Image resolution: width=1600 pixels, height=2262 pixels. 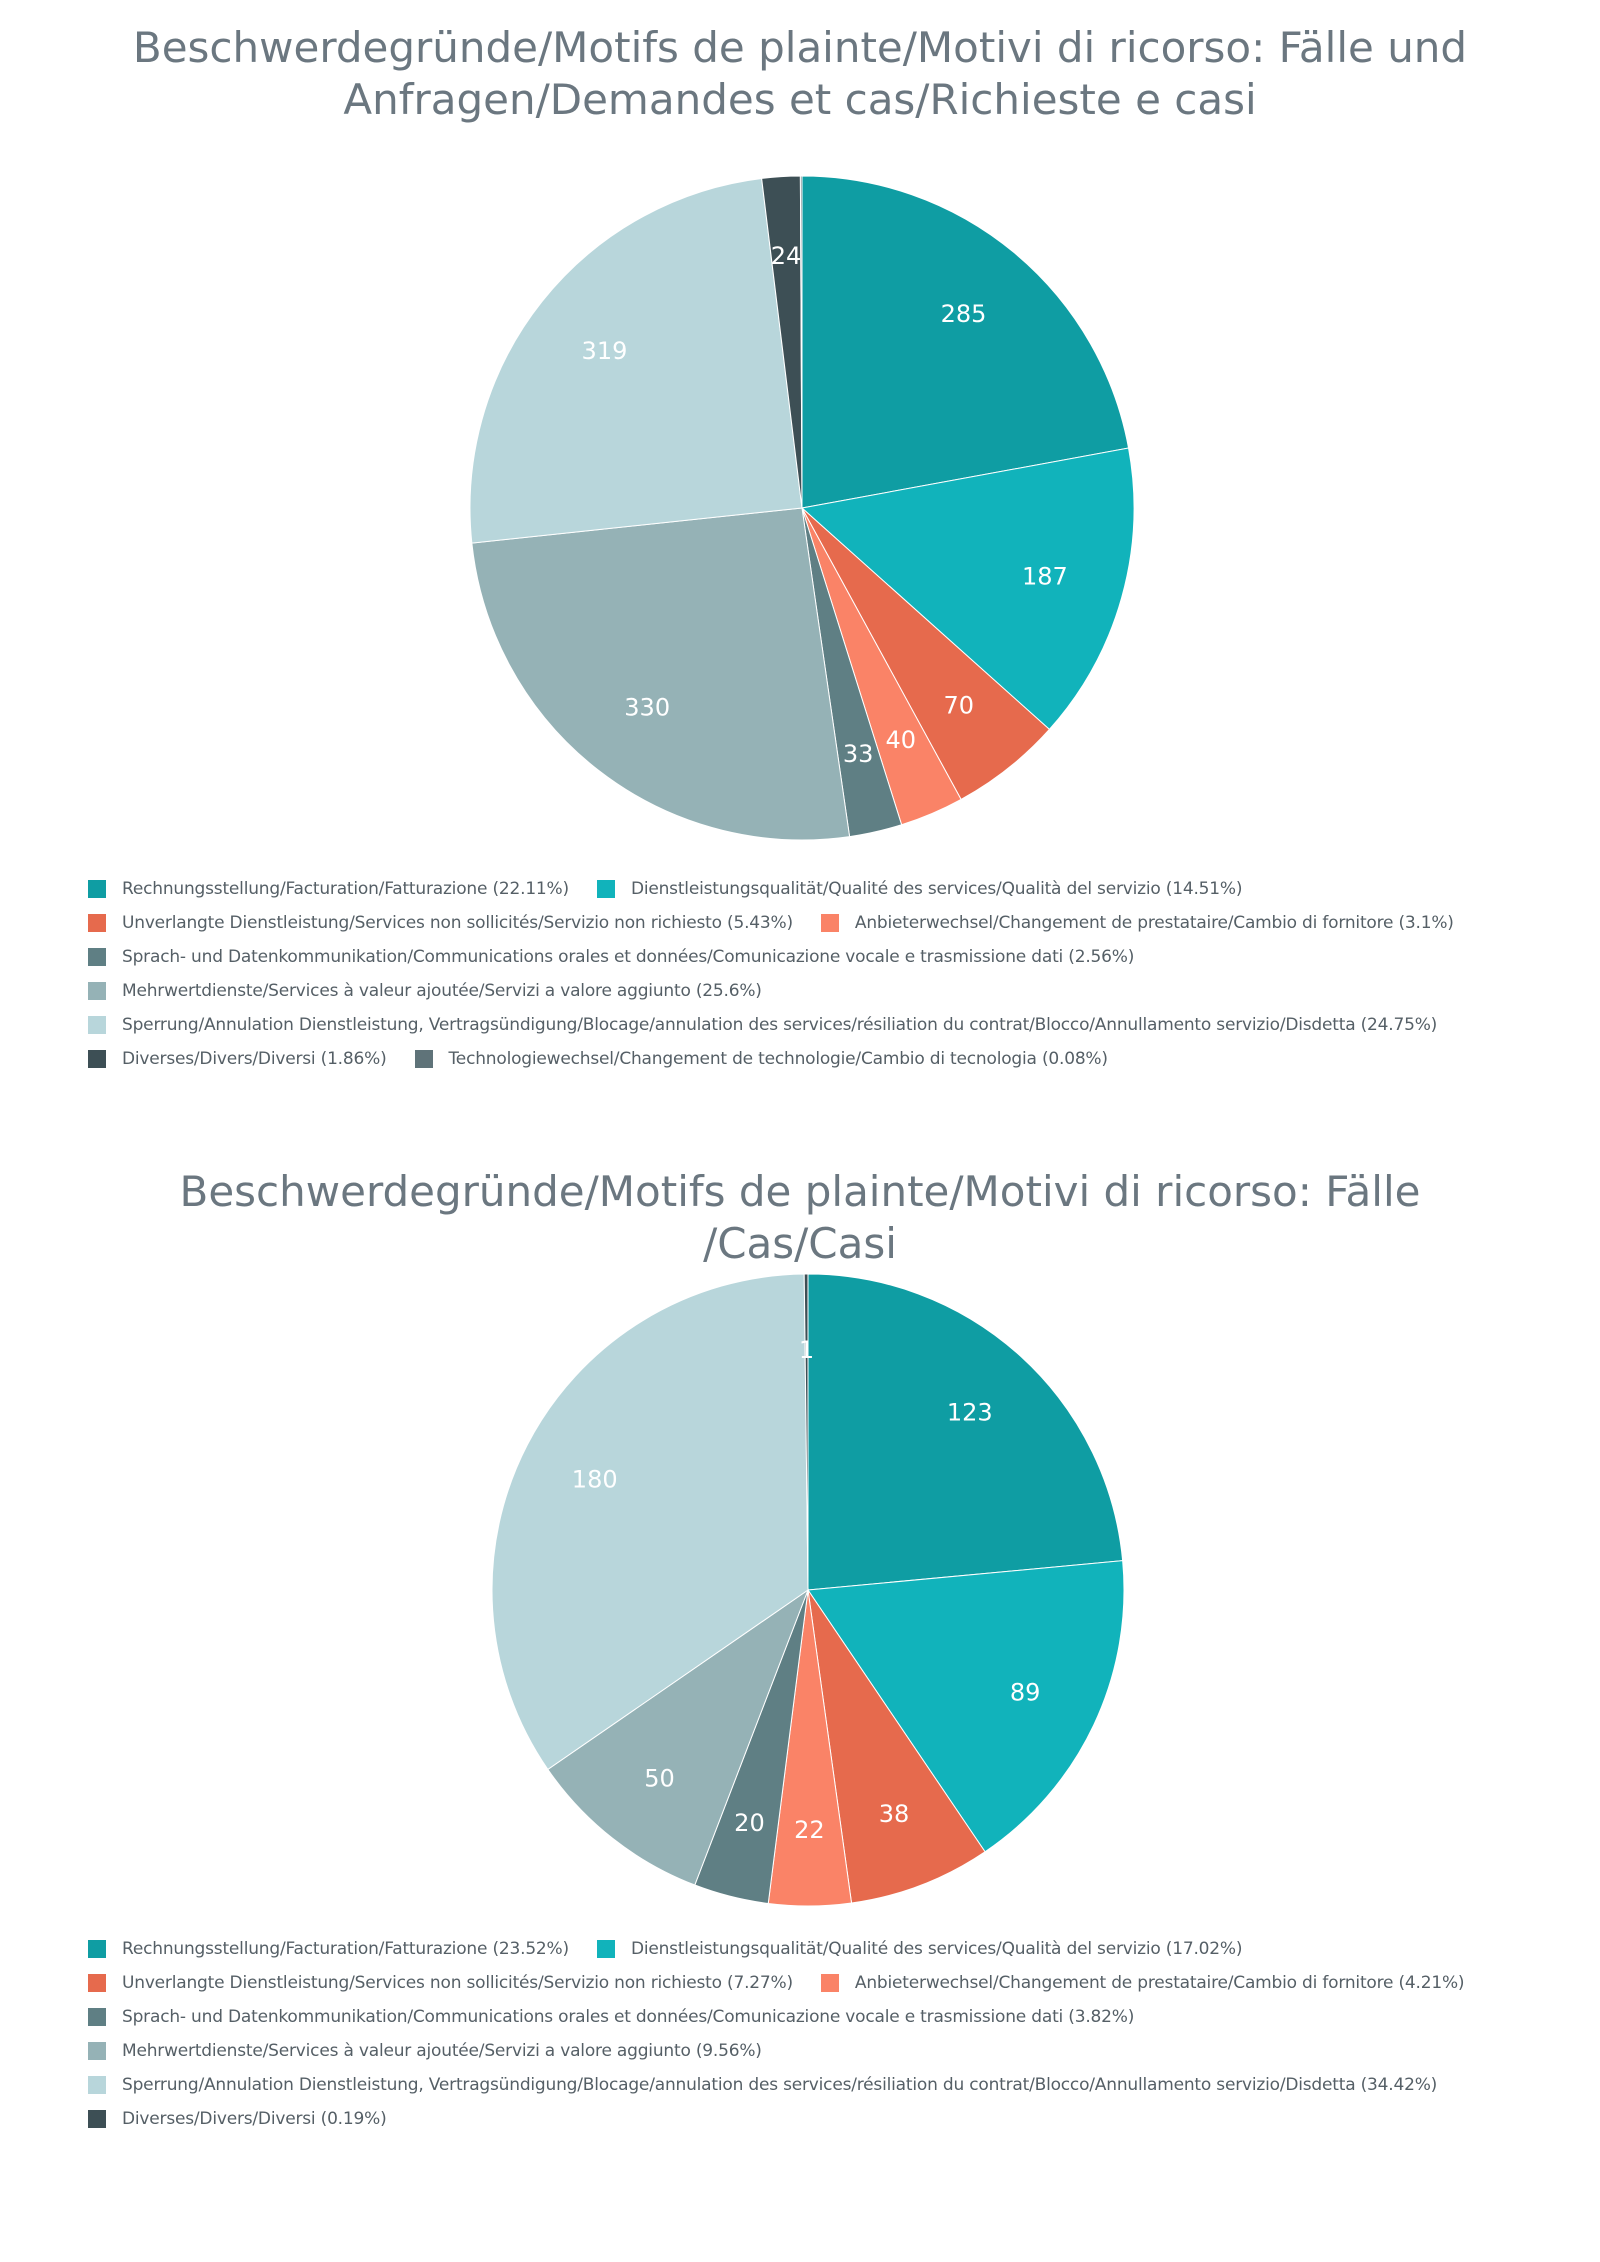 I want to click on slice-data-label: 70, so click(x=958, y=706).